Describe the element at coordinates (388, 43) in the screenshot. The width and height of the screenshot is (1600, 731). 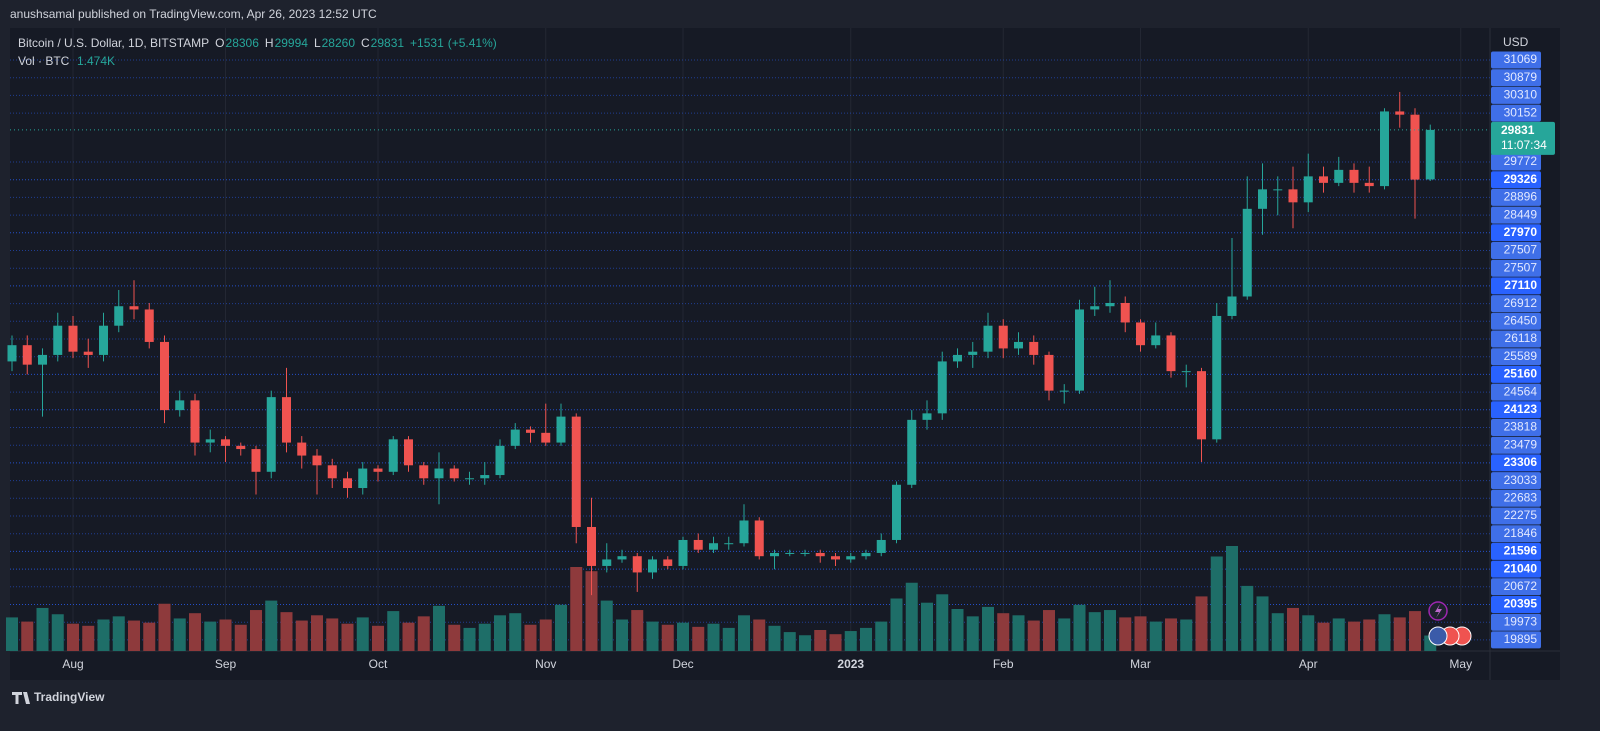
I see `legend-value: 29831` at that location.